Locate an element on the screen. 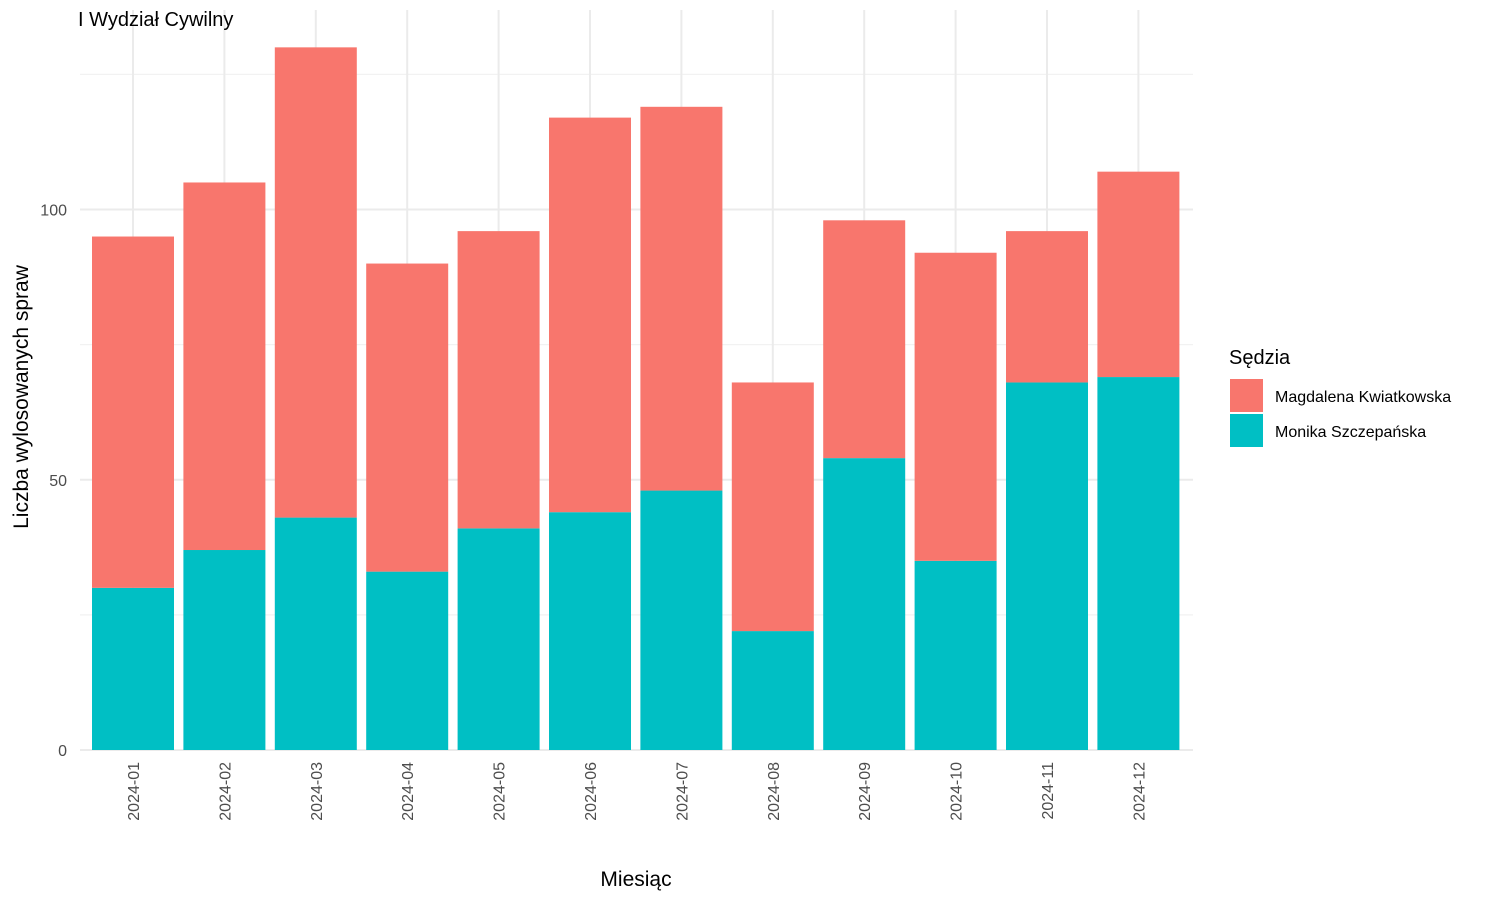 This screenshot has height=905, width=1500. bar-segment: 2024-06 — Monika Szczepańska: 44 is located at coordinates (590, 631).